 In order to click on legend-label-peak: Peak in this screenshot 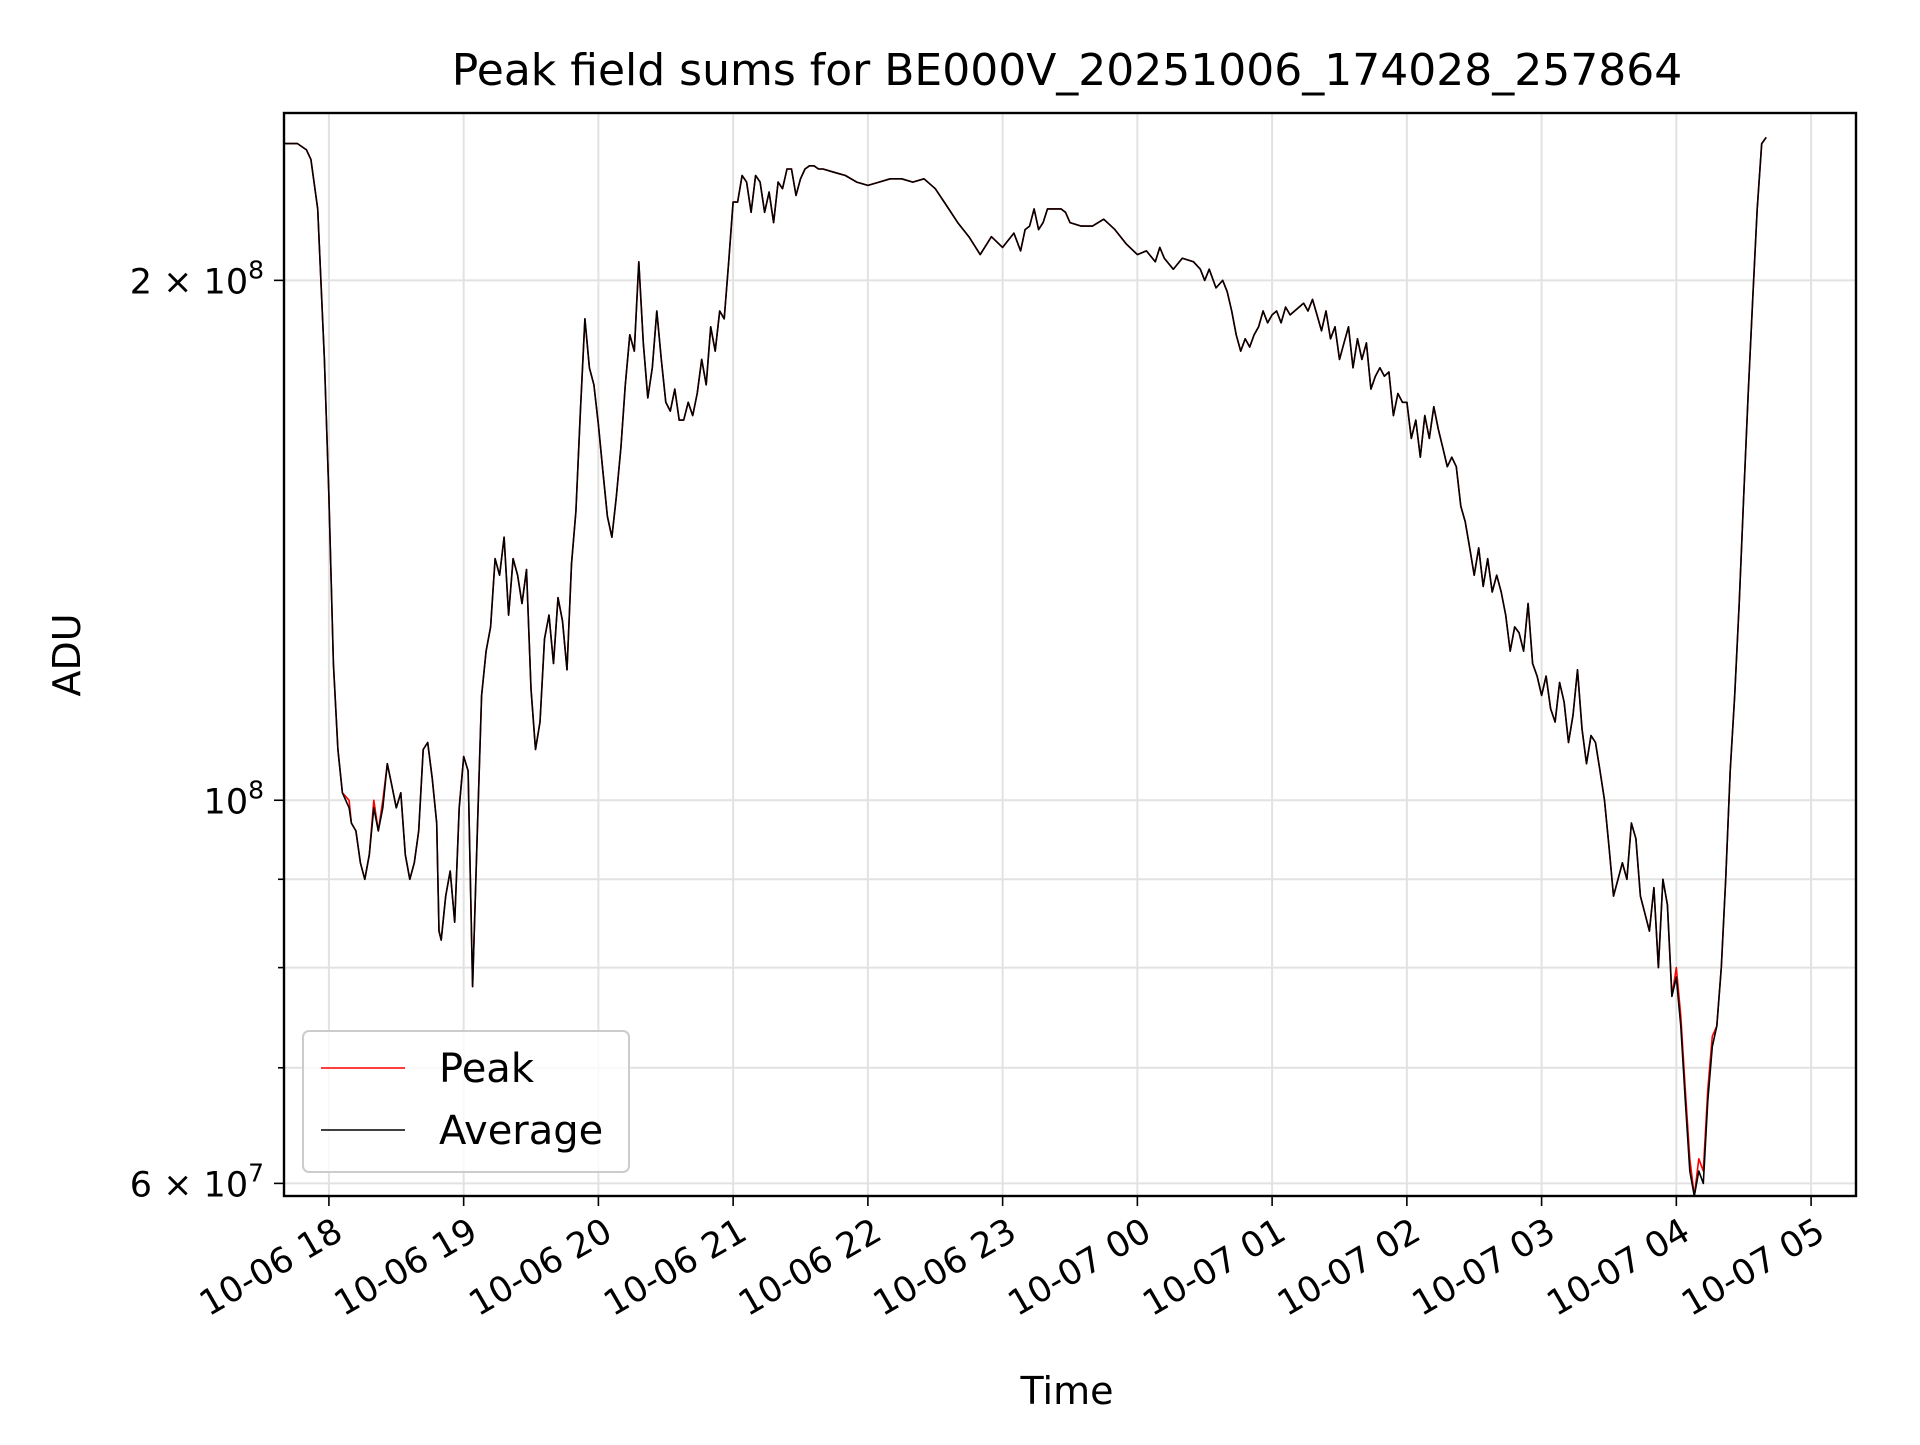, I will do `click(487, 1069)`.